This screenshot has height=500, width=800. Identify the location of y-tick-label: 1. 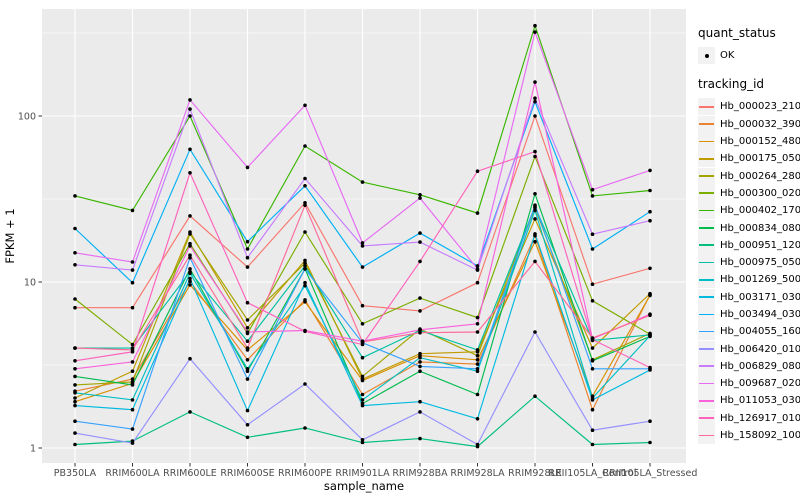
(33, 449).